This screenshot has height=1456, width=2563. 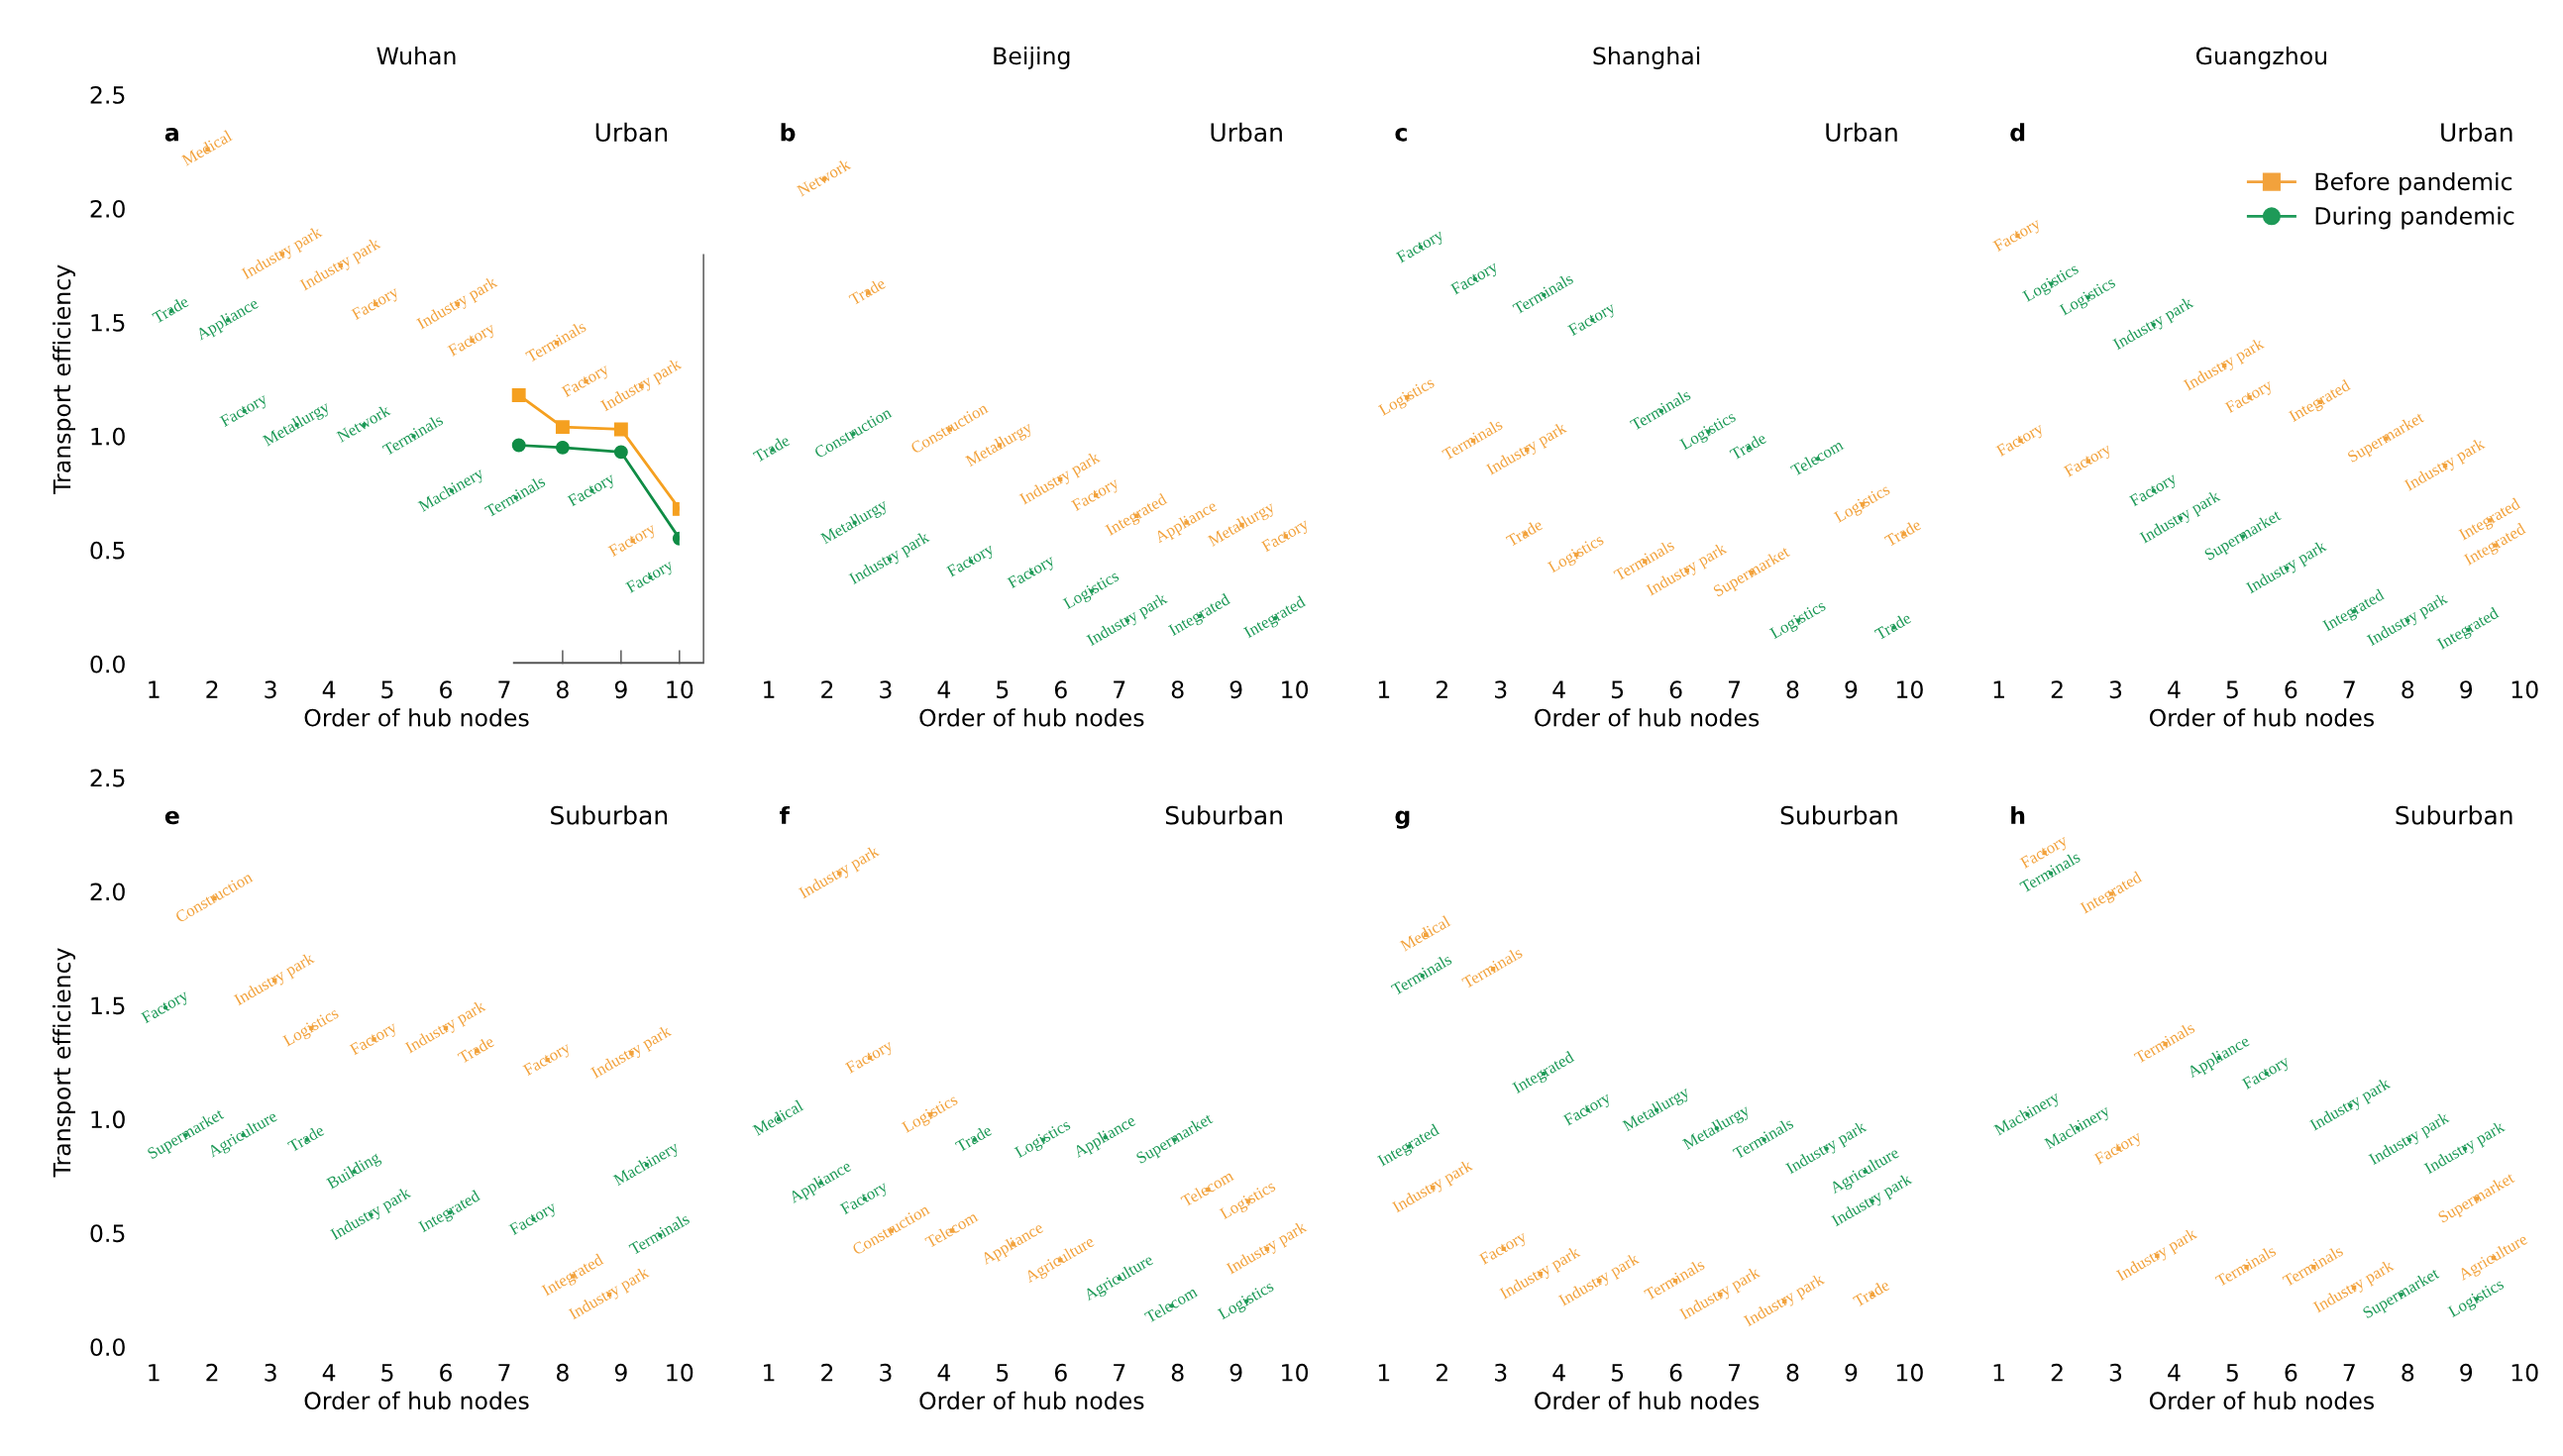 I want to click on annotation: b, so click(x=789, y=132).